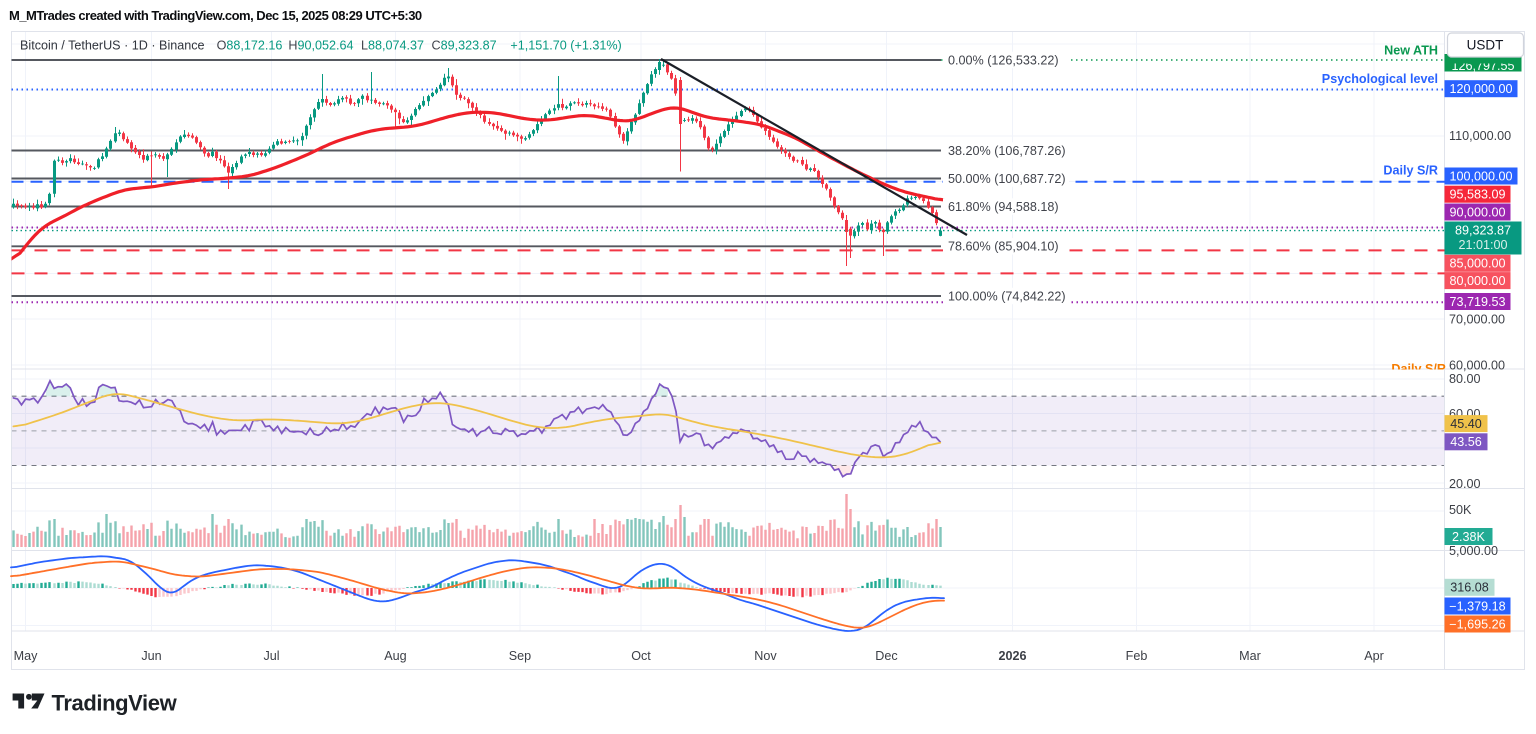 The height and width of the screenshot is (734, 1536). What do you see at coordinates (1466, 442) in the screenshot?
I see `svg-text: 43.56` at bounding box center [1466, 442].